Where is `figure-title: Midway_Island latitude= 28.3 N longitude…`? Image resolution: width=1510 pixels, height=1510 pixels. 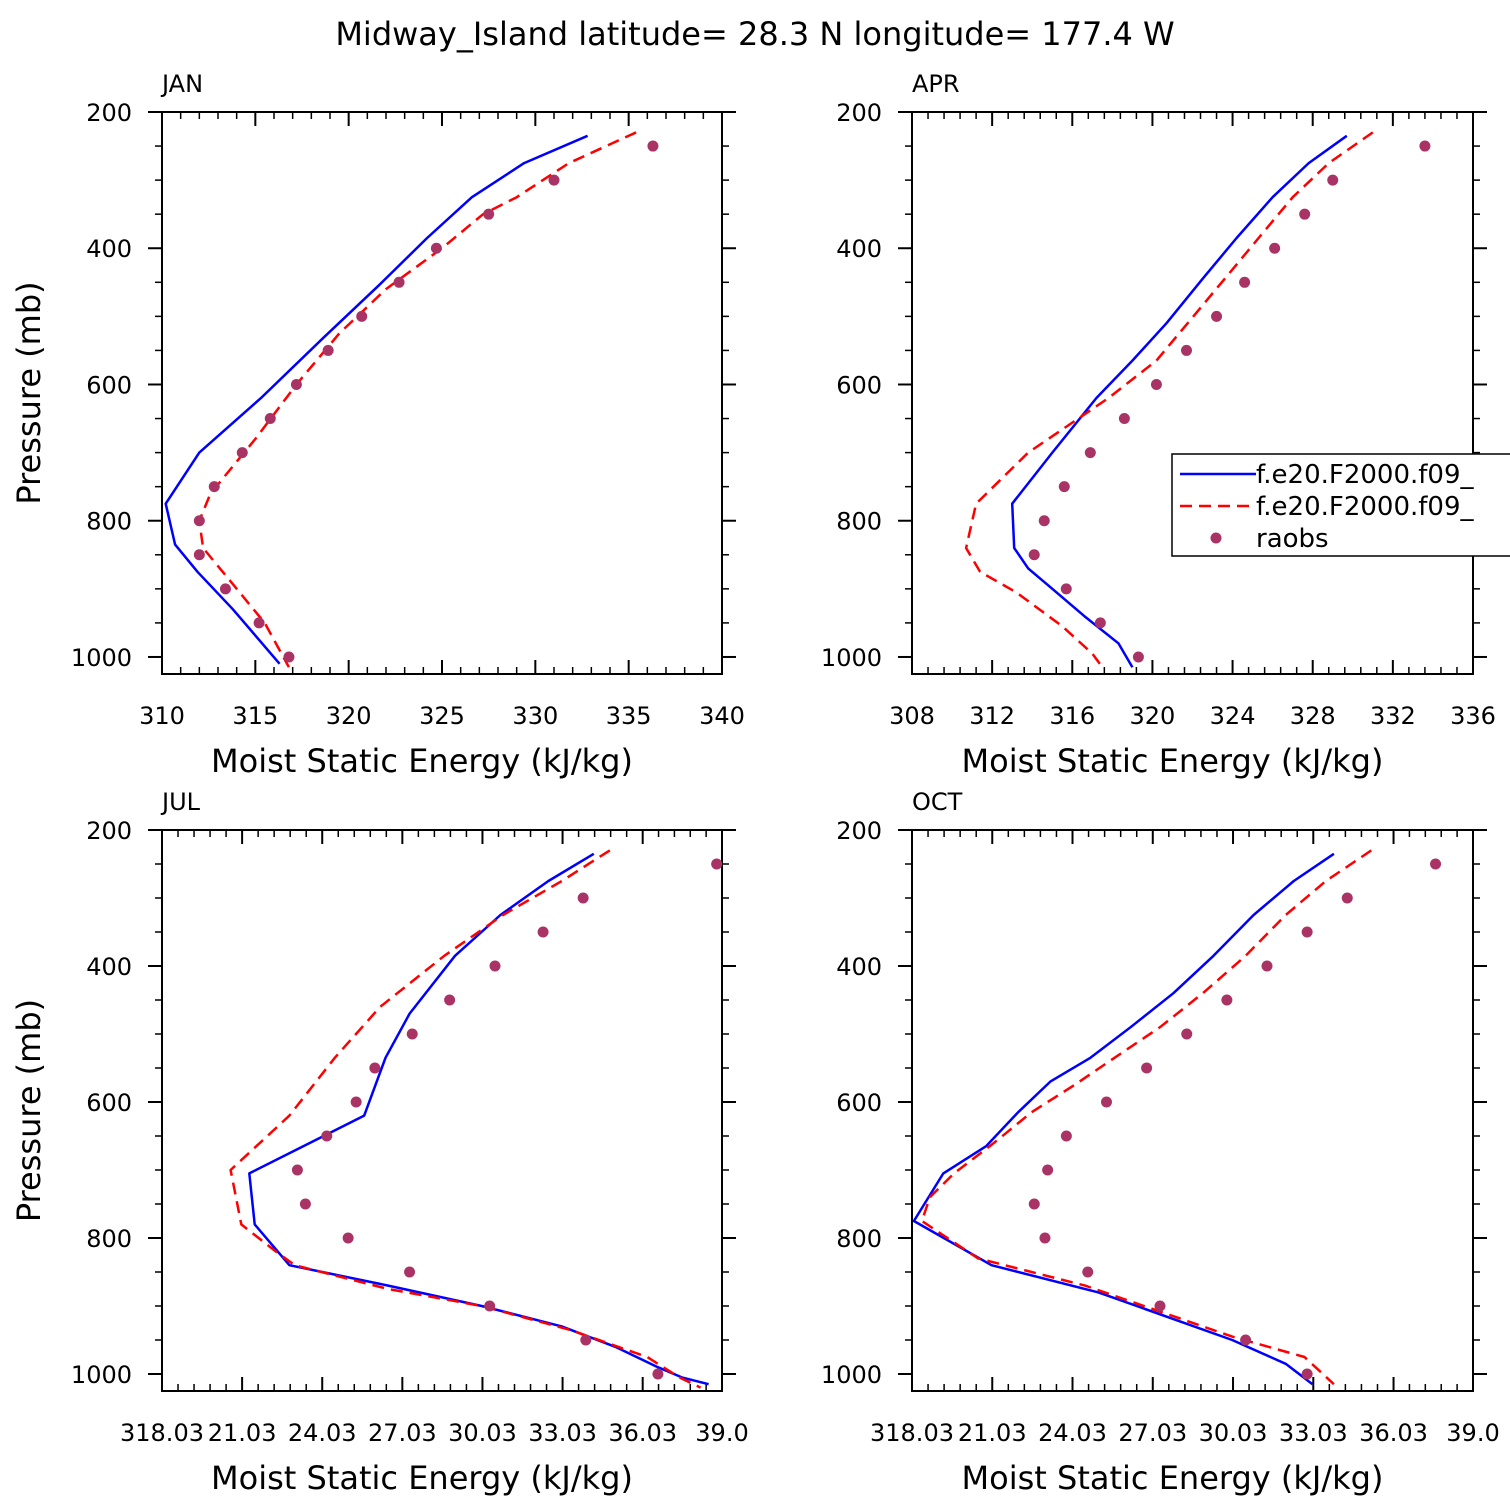 figure-title: Midway_Island latitude= 28.3 N longitude… is located at coordinates (754, 34).